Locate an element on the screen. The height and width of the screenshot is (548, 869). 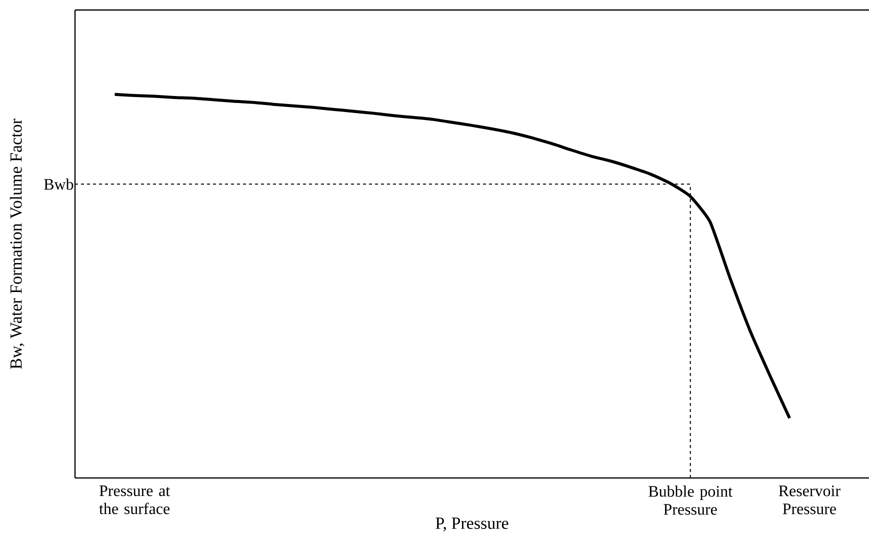
ref-line-label: Bwb is located at coordinates (59, 184).